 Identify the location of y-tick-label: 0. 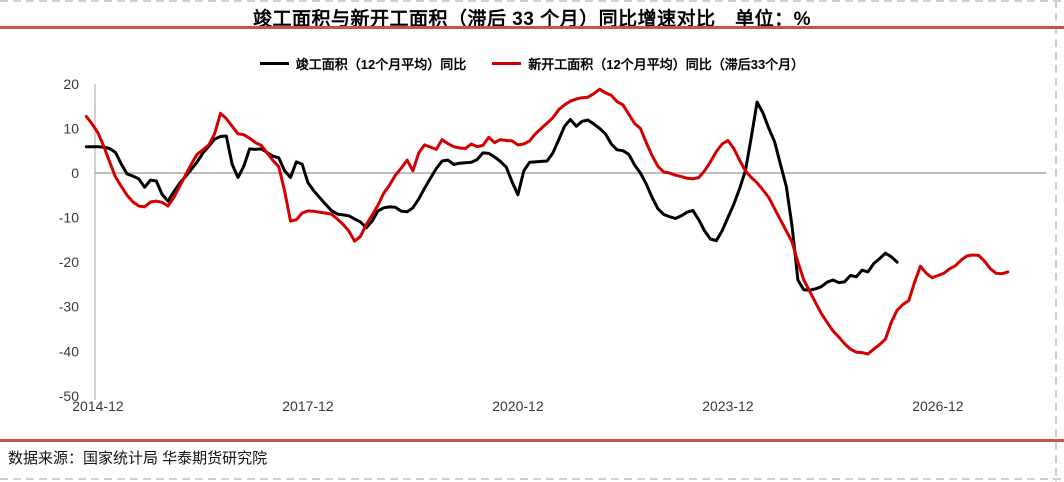
(75, 173).